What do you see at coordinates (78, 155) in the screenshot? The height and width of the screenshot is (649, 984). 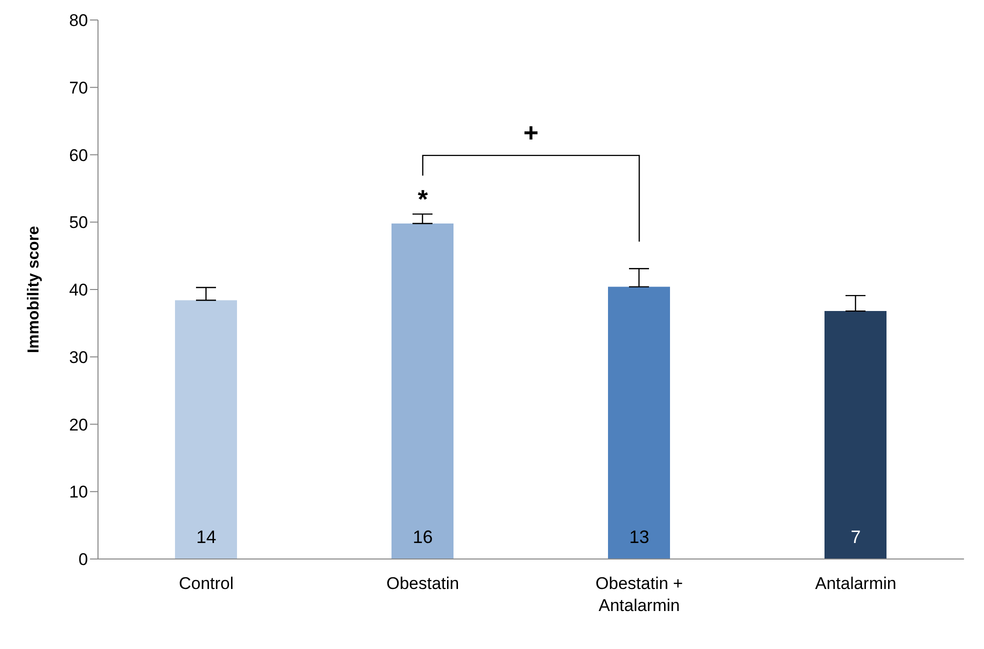 I see `y-tick-label: 60` at bounding box center [78, 155].